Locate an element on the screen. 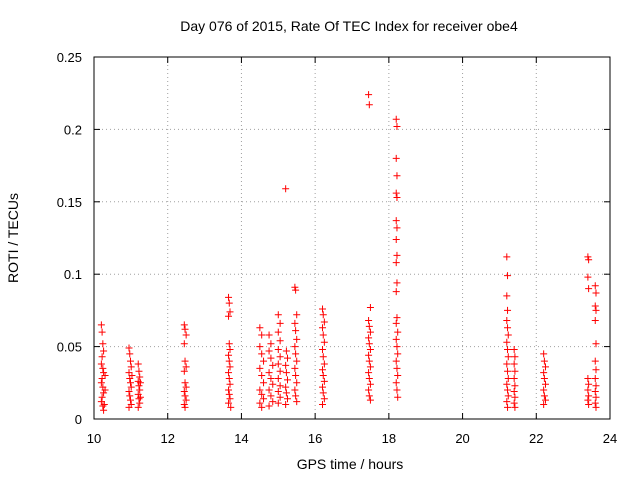 The width and height of the screenshot is (640, 480). x-tick-label: 10 is located at coordinates (94, 438).